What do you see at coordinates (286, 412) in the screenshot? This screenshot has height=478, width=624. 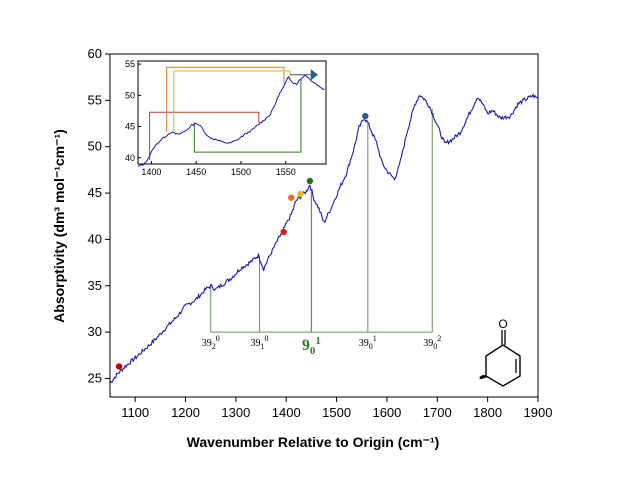 I see `x-tick-label: 1400` at bounding box center [286, 412].